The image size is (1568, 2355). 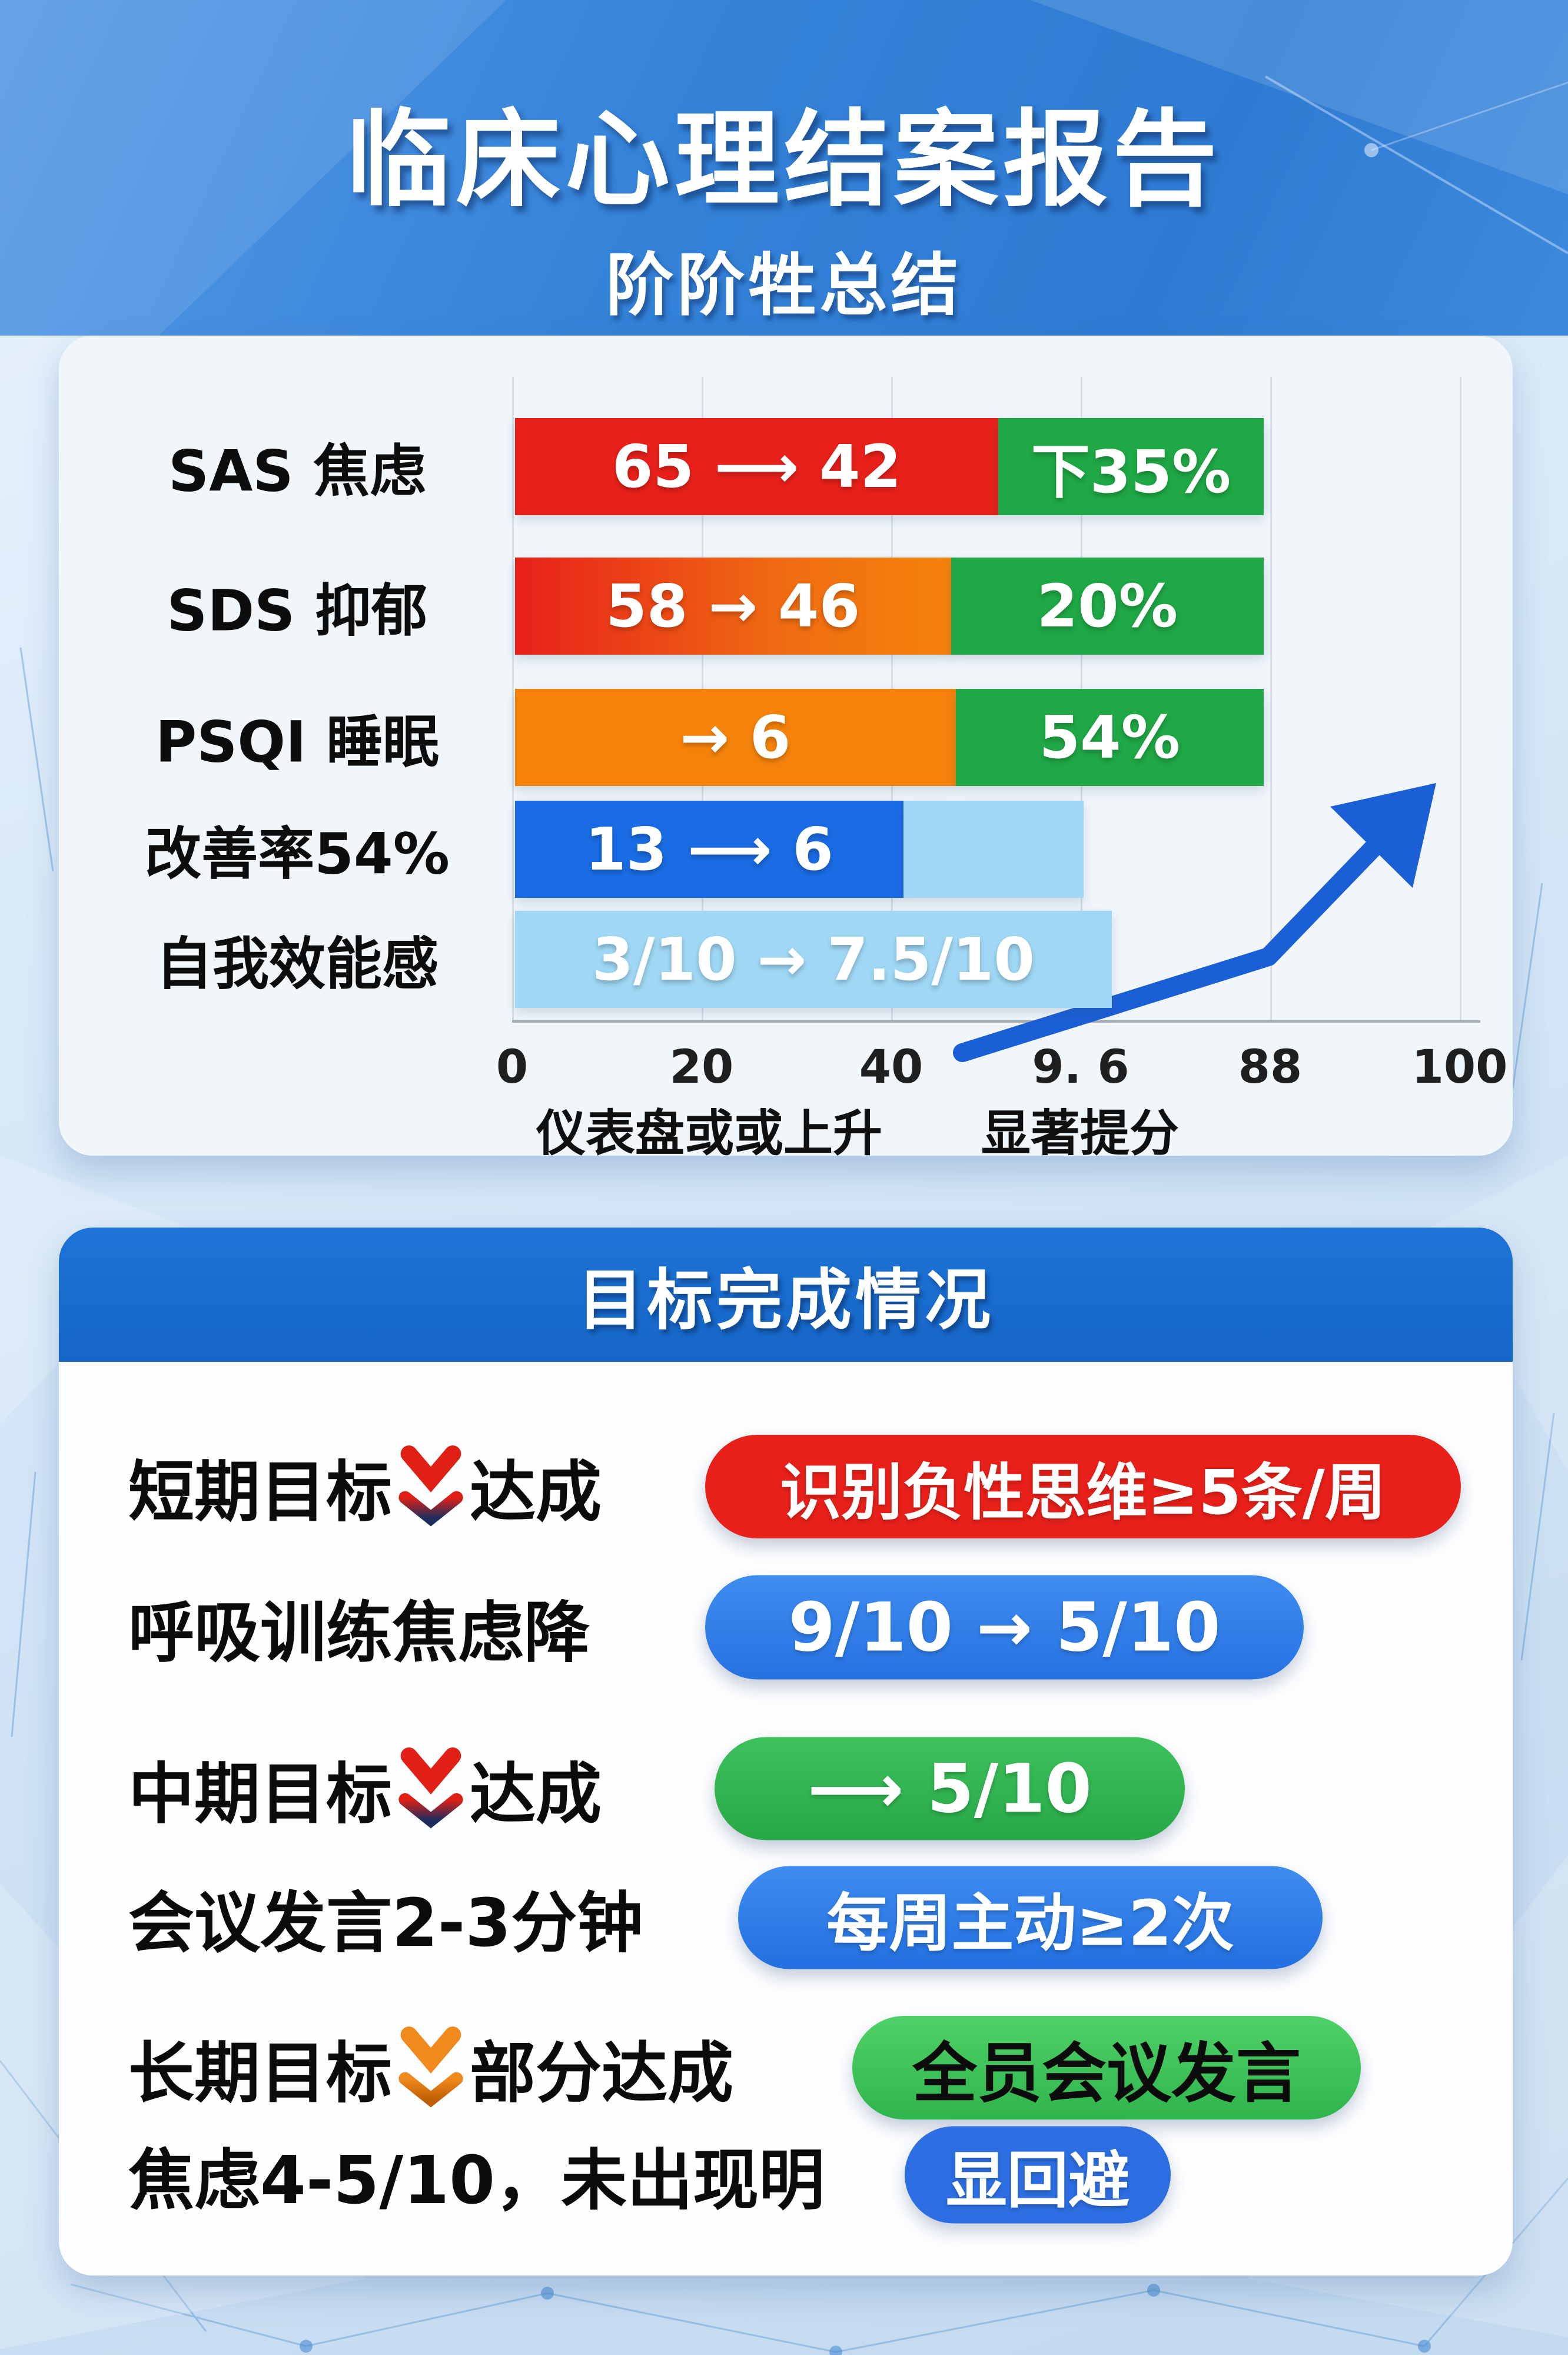 I want to click on goal-pill: 识别负性思维≥5条/周, so click(x=1083, y=1486).